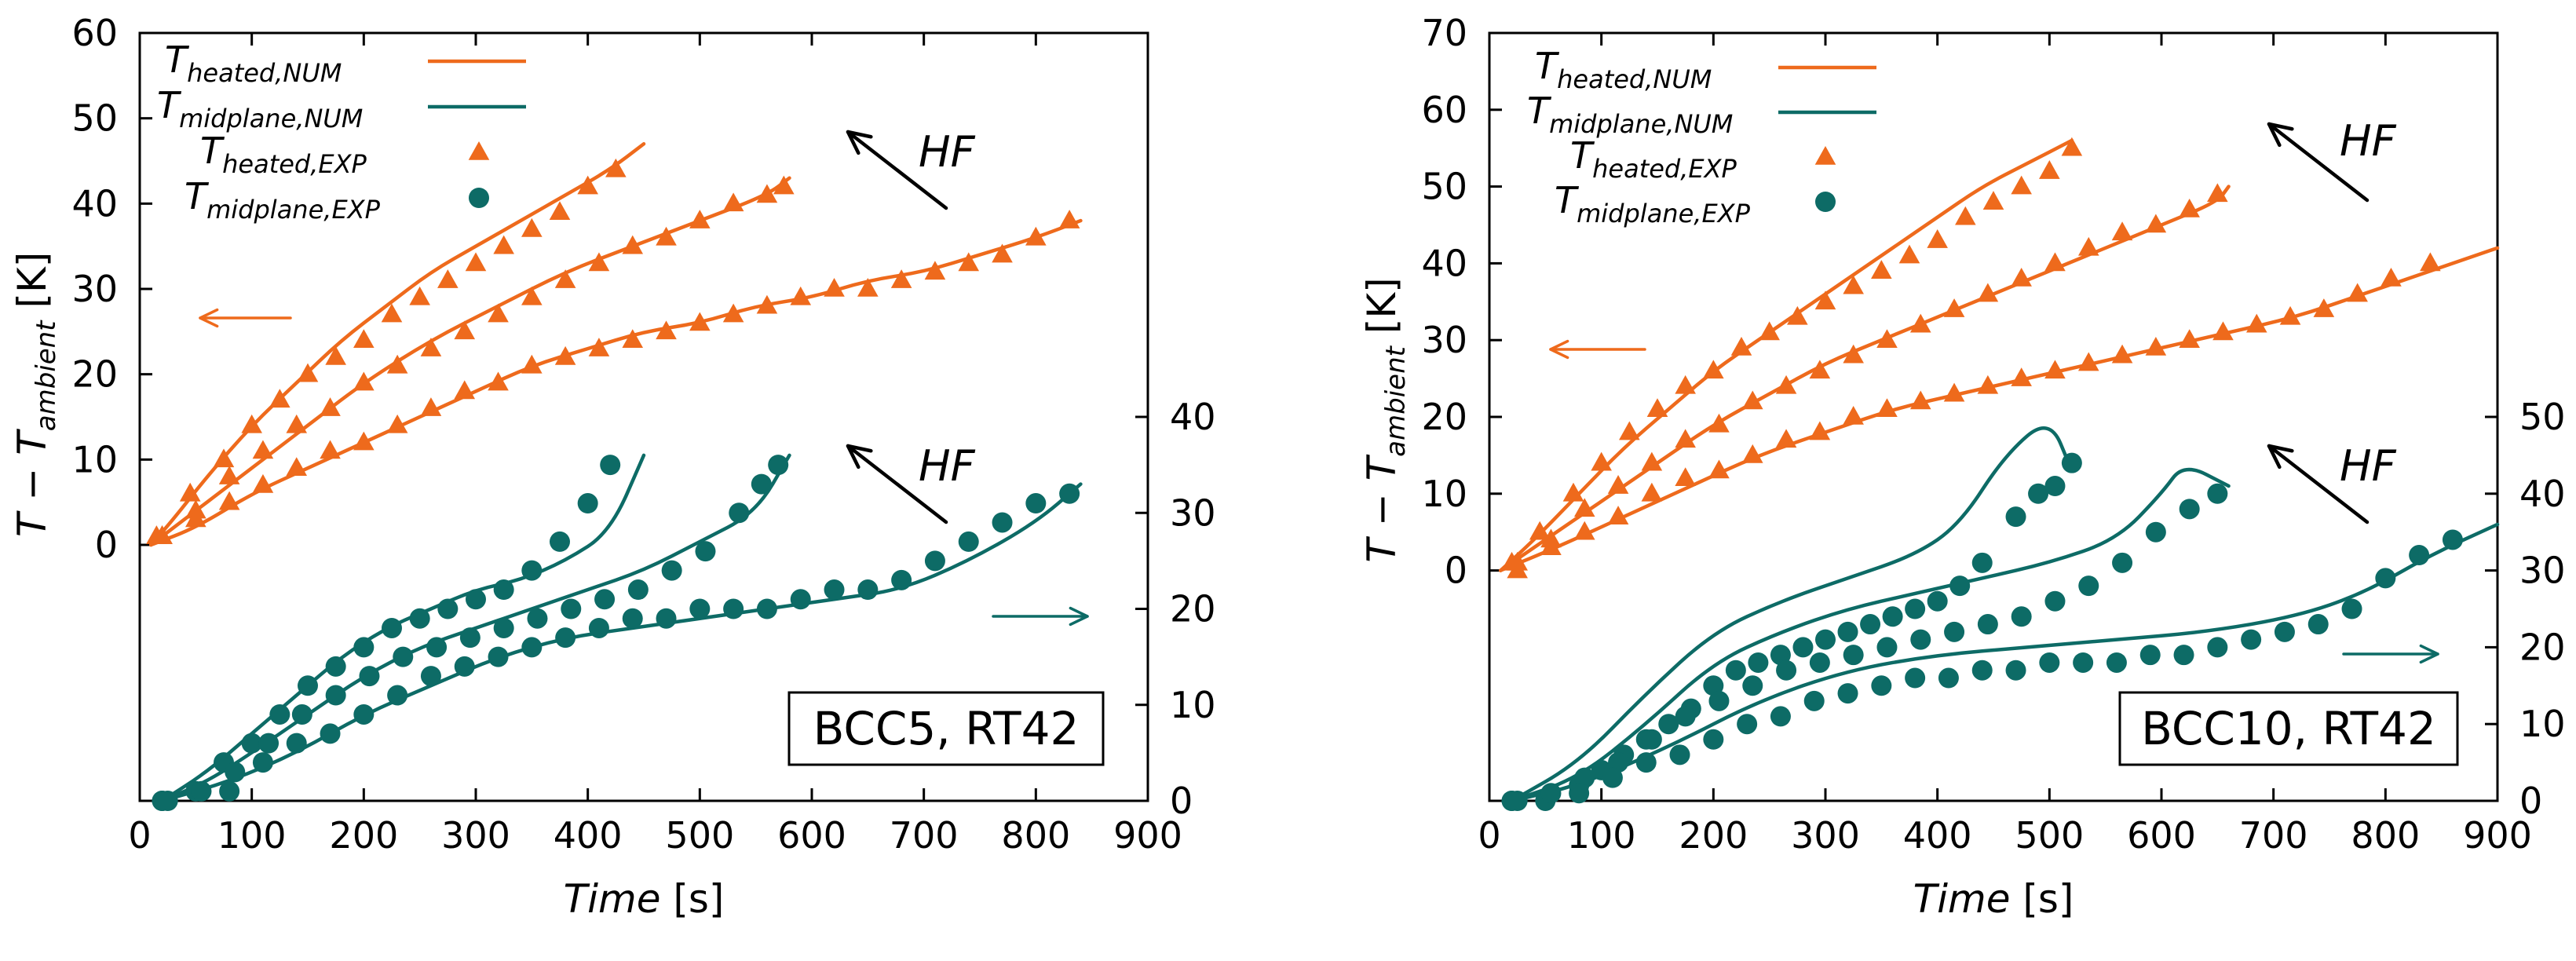 The width and height of the screenshot is (2576, 961). What do you see at coordinates (860, 457) in the screenshot?
I see `hf-arrow-2-head` at bounding box center [860, 457].